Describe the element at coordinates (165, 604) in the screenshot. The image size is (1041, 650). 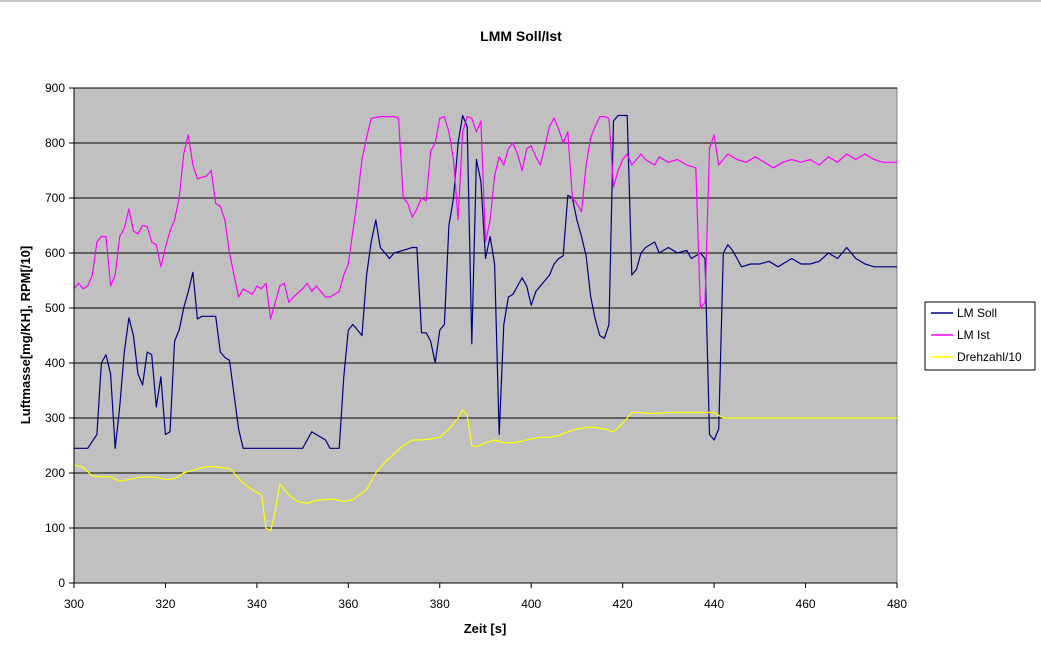
I see `x-tick-label: 320` at that location.